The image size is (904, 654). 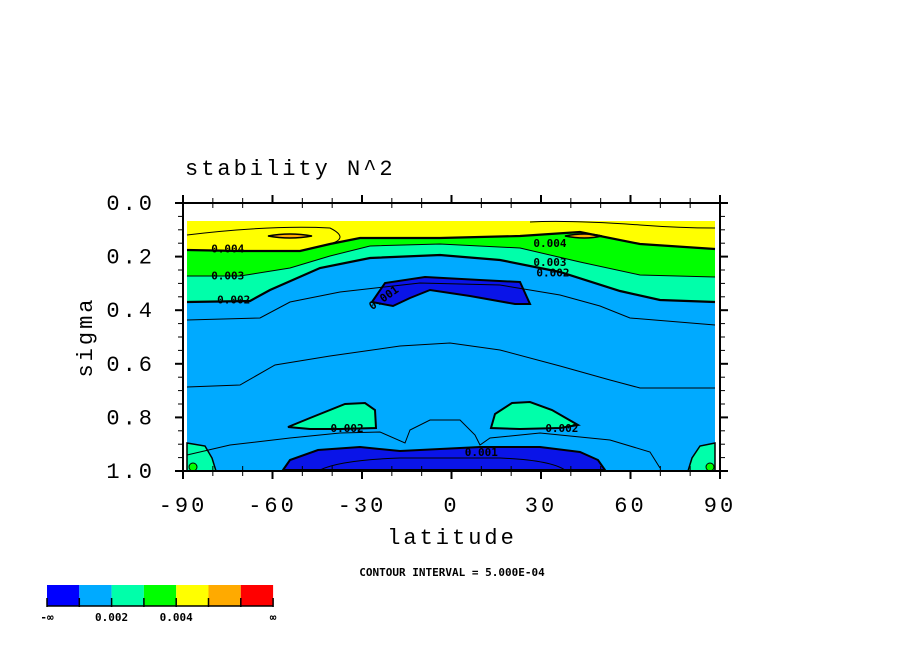 I want to click on x-tick-labels: -90 -60 -30 0 30 60 90, so click(x=447, y=506).